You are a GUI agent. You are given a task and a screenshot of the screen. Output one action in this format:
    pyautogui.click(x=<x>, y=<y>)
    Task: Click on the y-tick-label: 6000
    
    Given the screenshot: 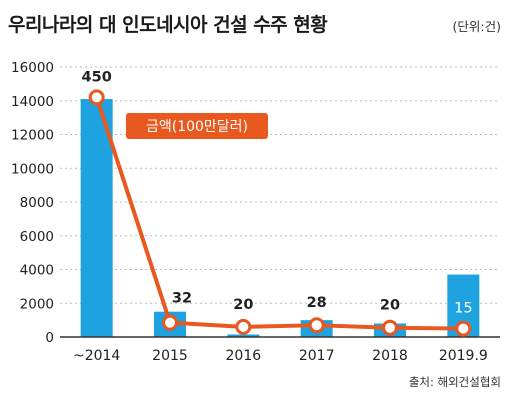 What is the action you would take?
    pyautogui.click(x=37, y=237)
    